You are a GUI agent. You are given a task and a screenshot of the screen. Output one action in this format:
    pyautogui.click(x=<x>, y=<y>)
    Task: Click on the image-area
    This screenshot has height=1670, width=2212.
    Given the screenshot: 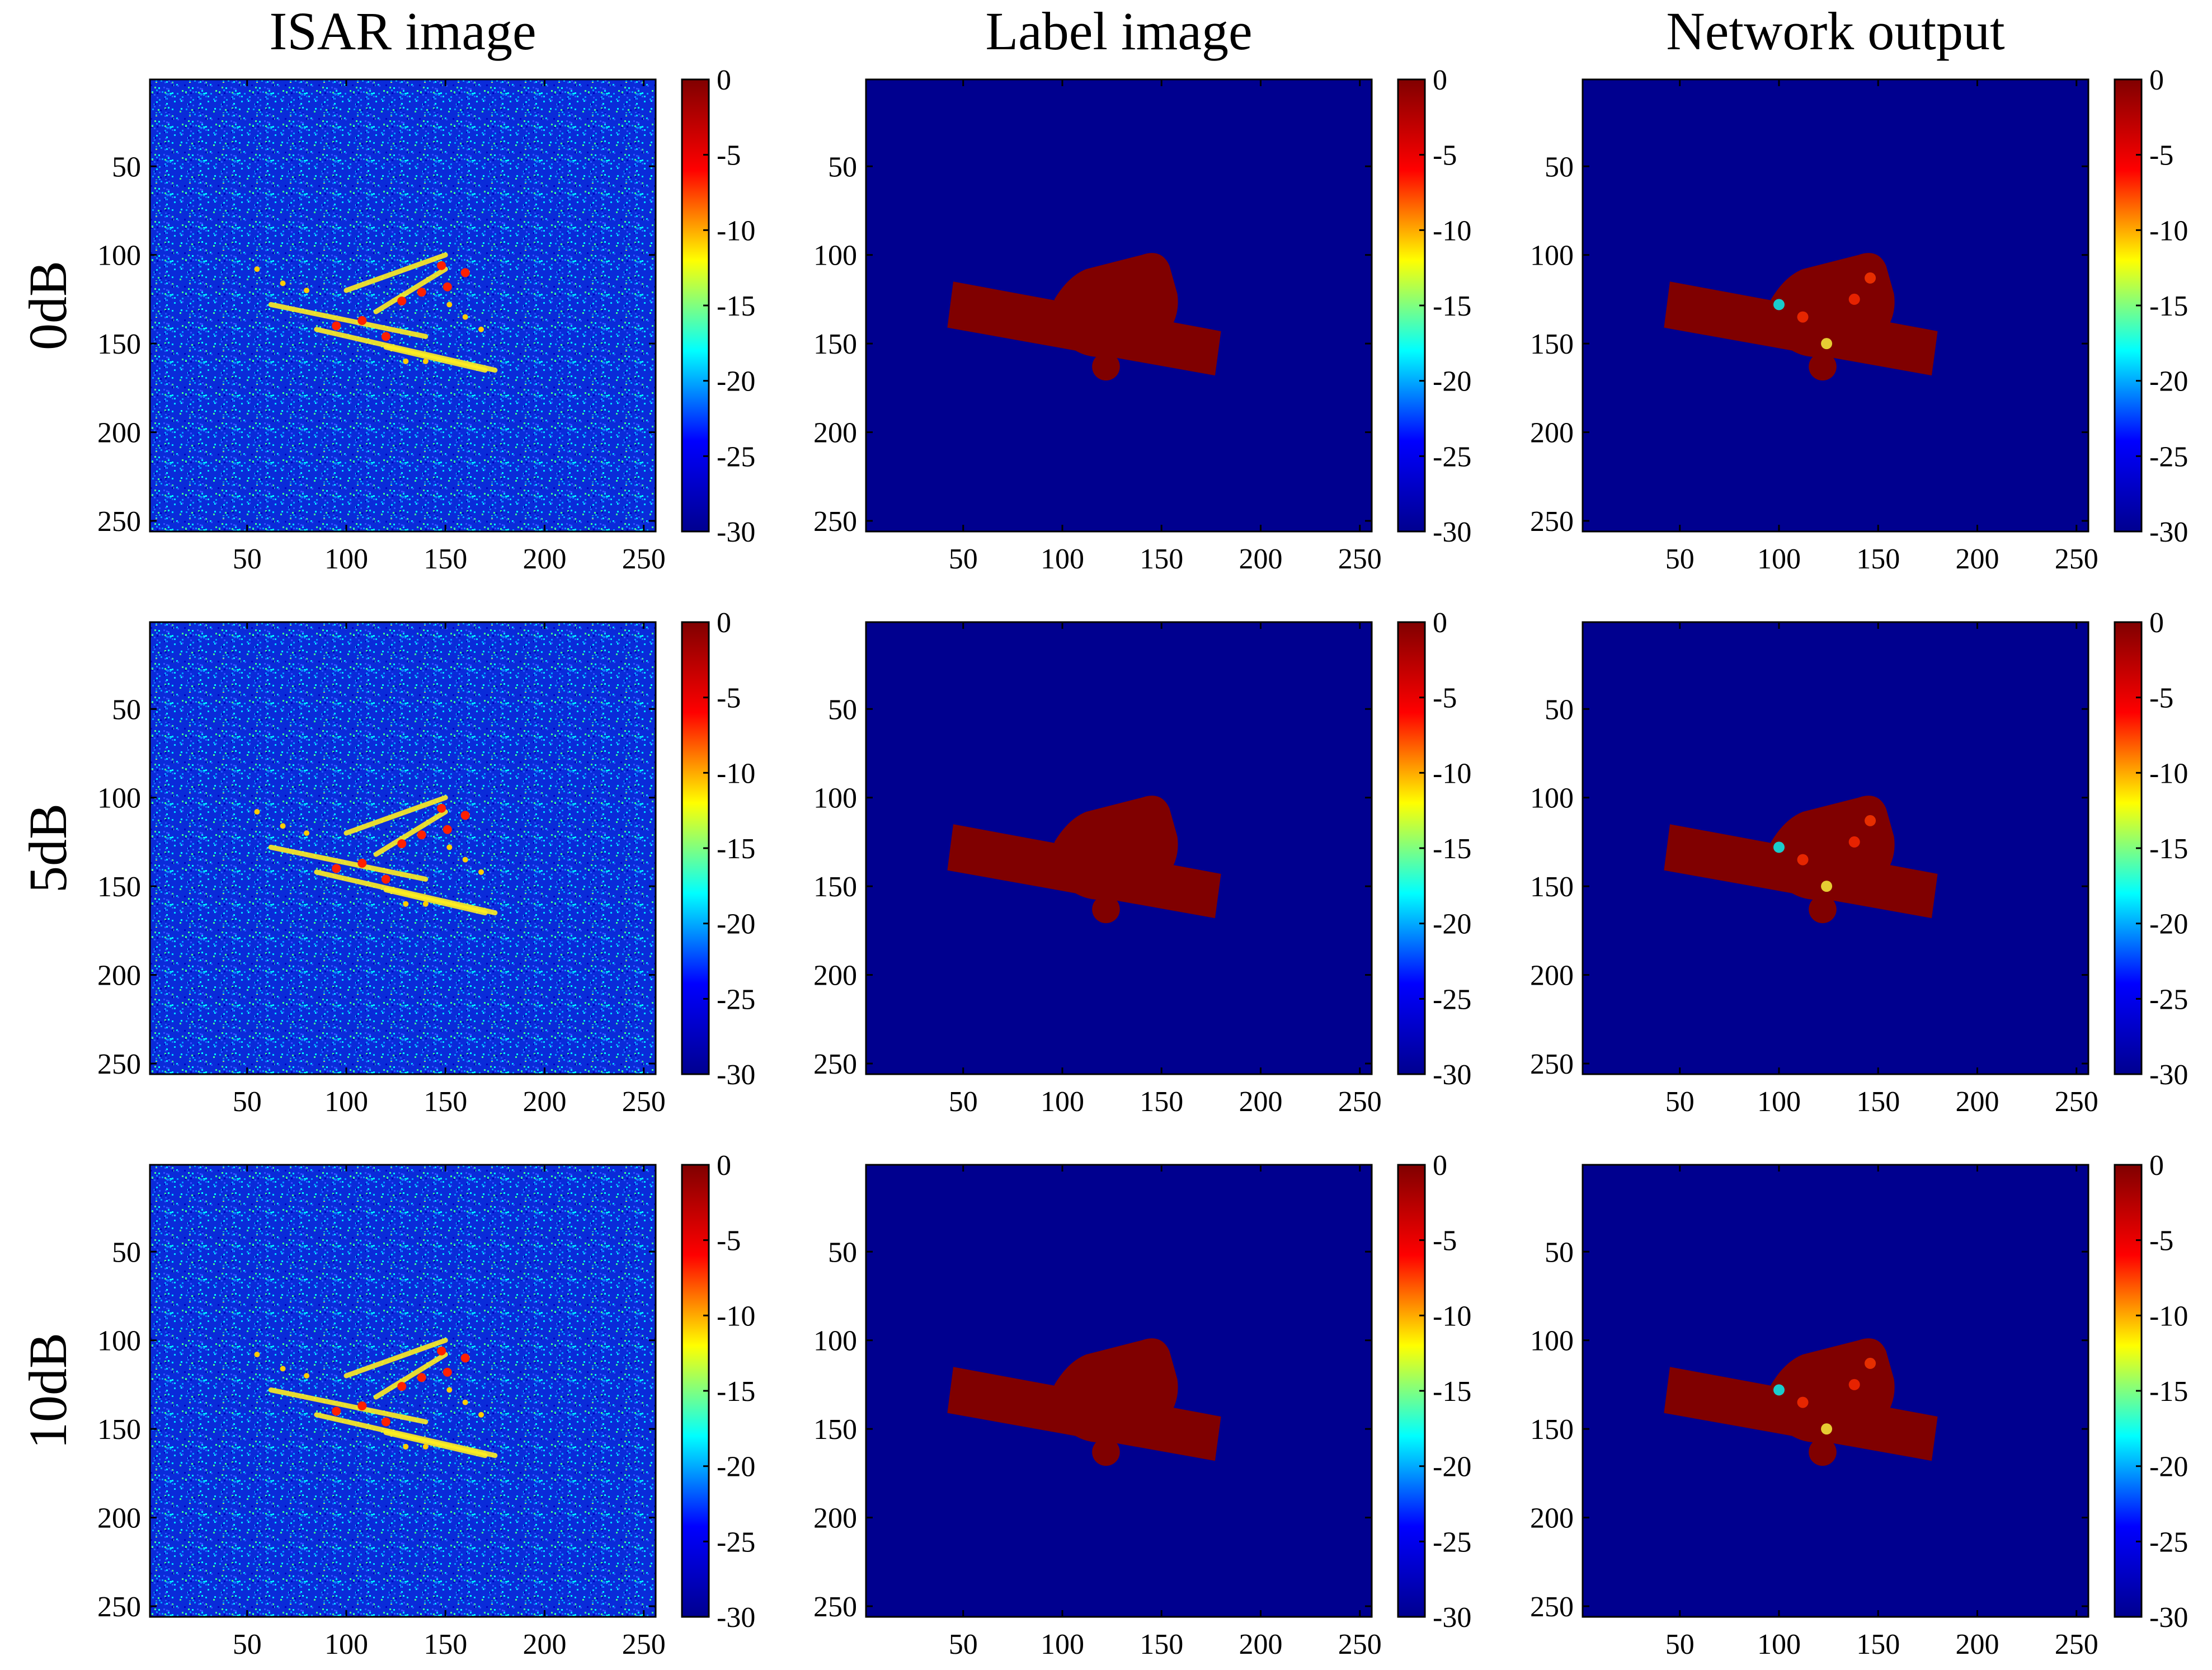 What is the action you would take?
    pyautogui.click(x=403, y=1391)
    